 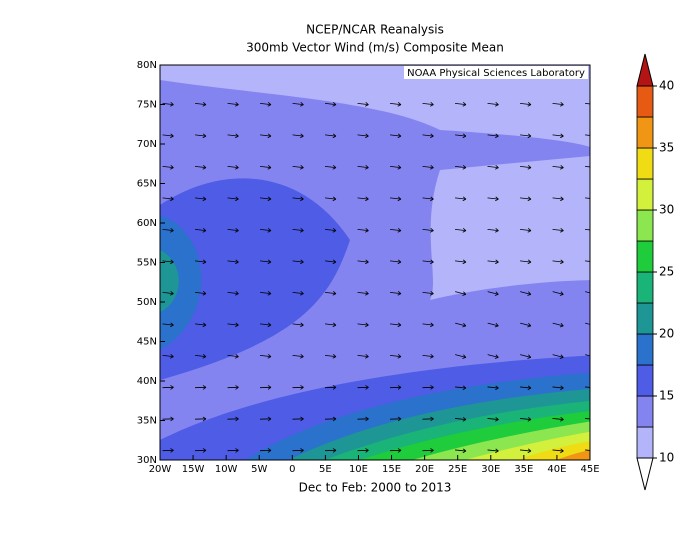 What do you see at coordinates (645, 70) in the screenshot?
I see `colorbar-over` at bounding box center [645, 70].